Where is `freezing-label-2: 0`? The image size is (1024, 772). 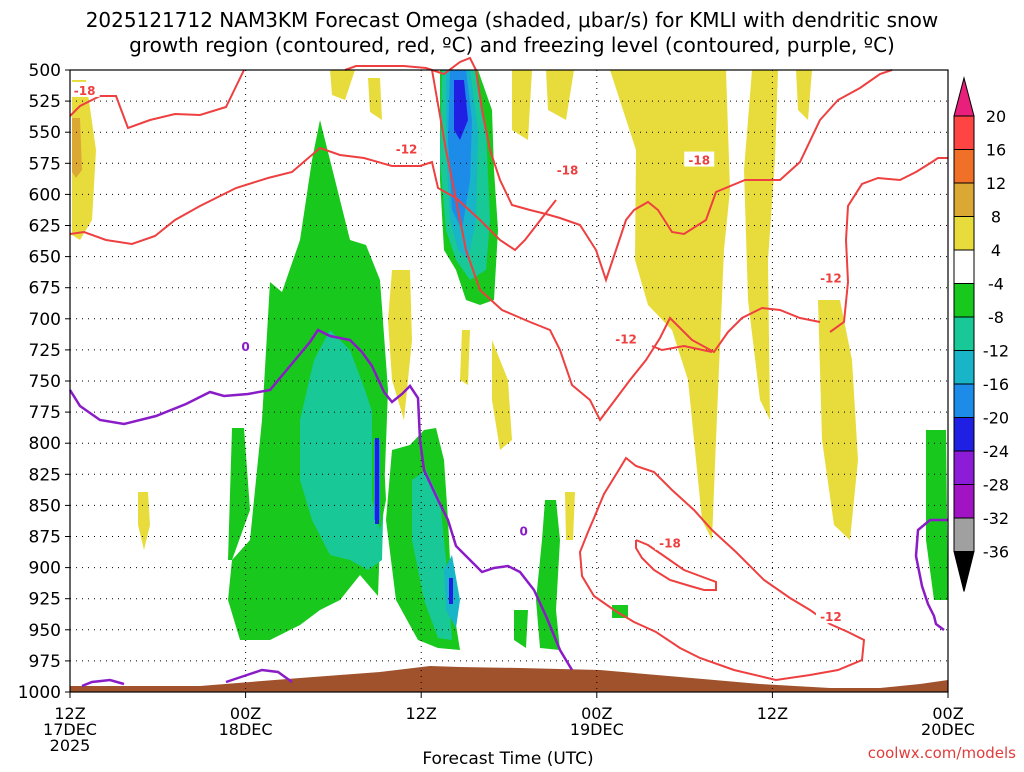
freezing-label-2: 0 is located at coordinates (523, 531).